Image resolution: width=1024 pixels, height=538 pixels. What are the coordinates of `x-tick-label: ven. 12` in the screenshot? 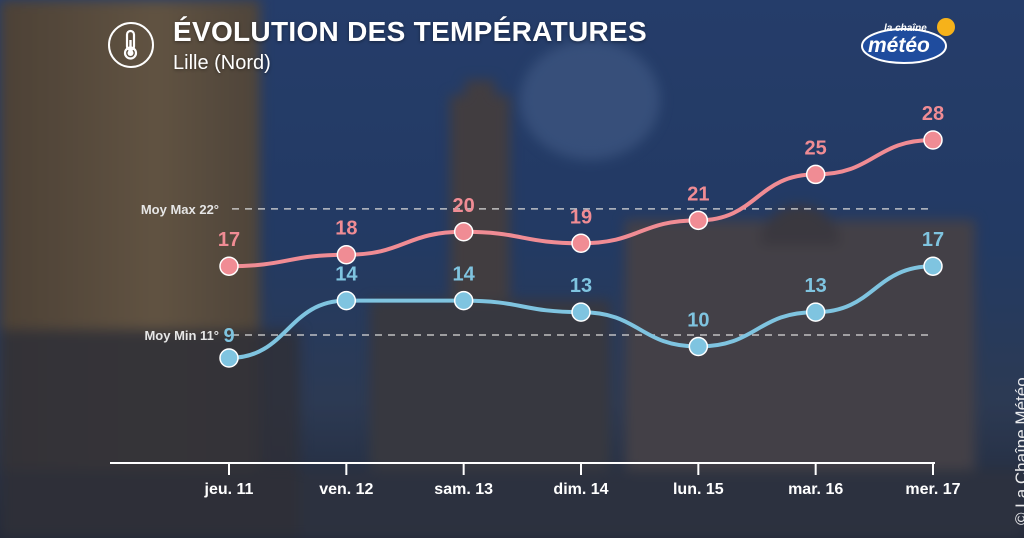 It's located at (346, 489).